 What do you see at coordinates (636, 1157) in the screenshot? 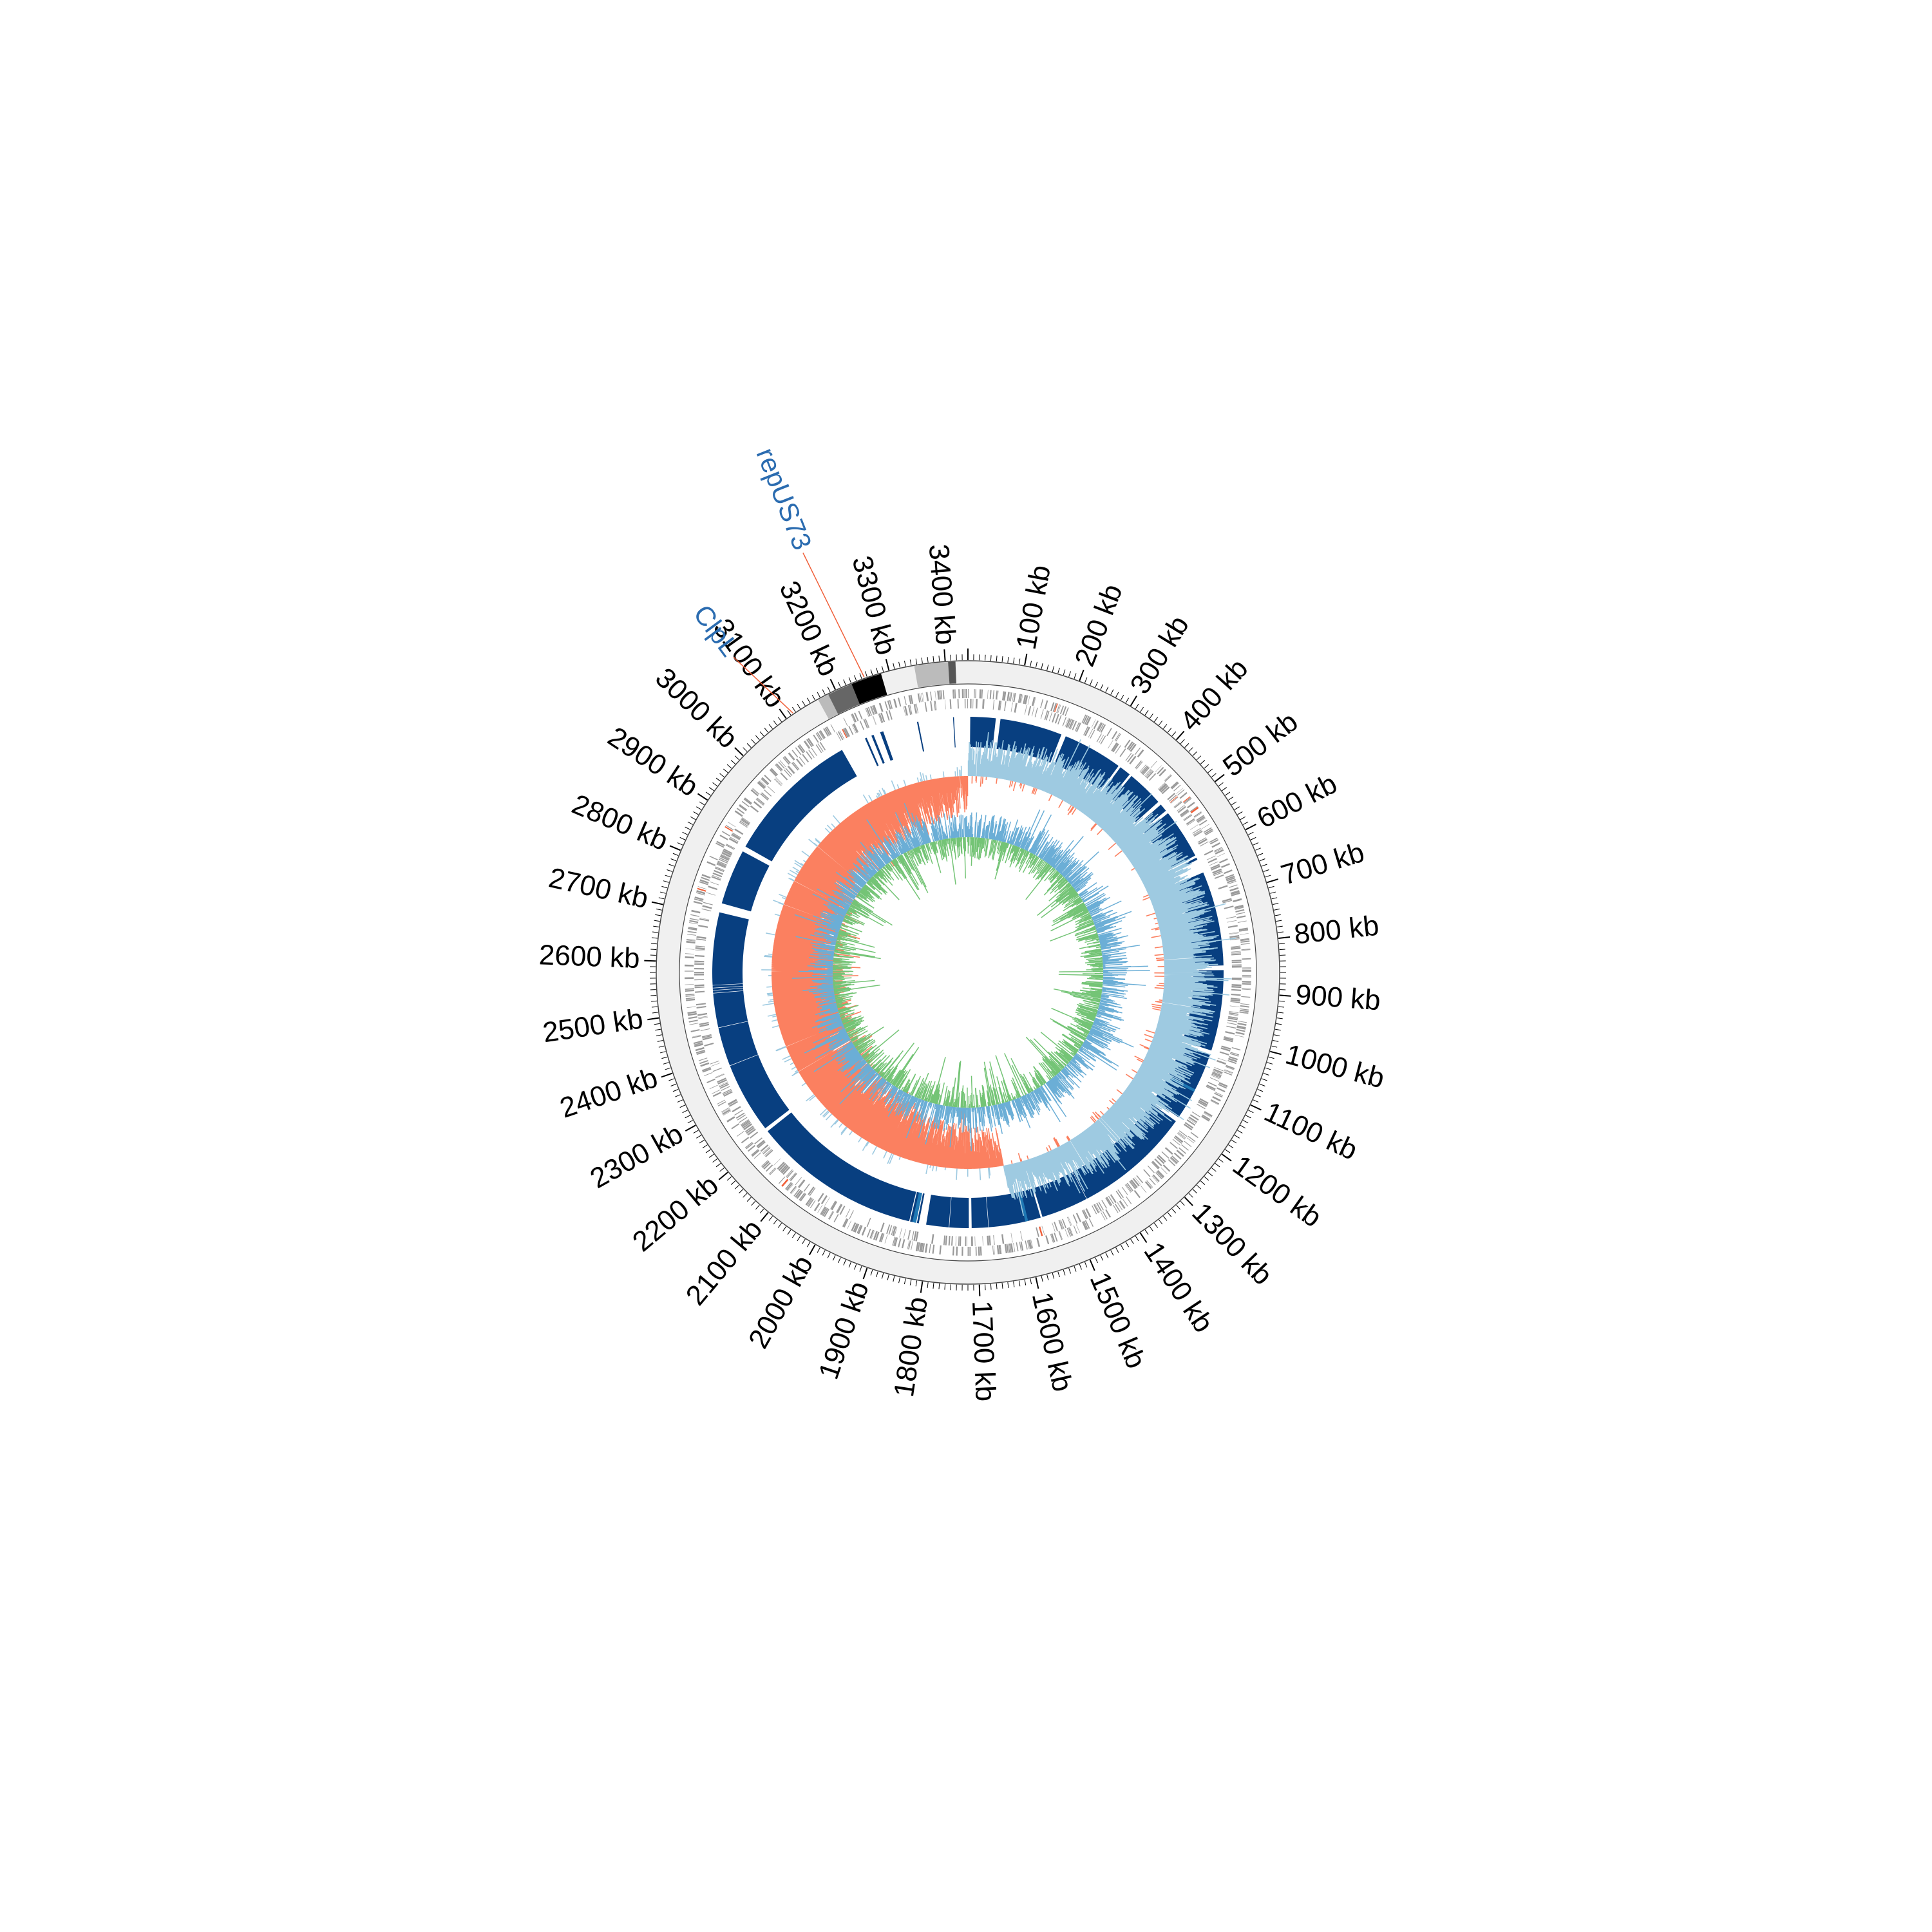
I see `tick-label: 2300 kb` at bounding box center [636, 1157].